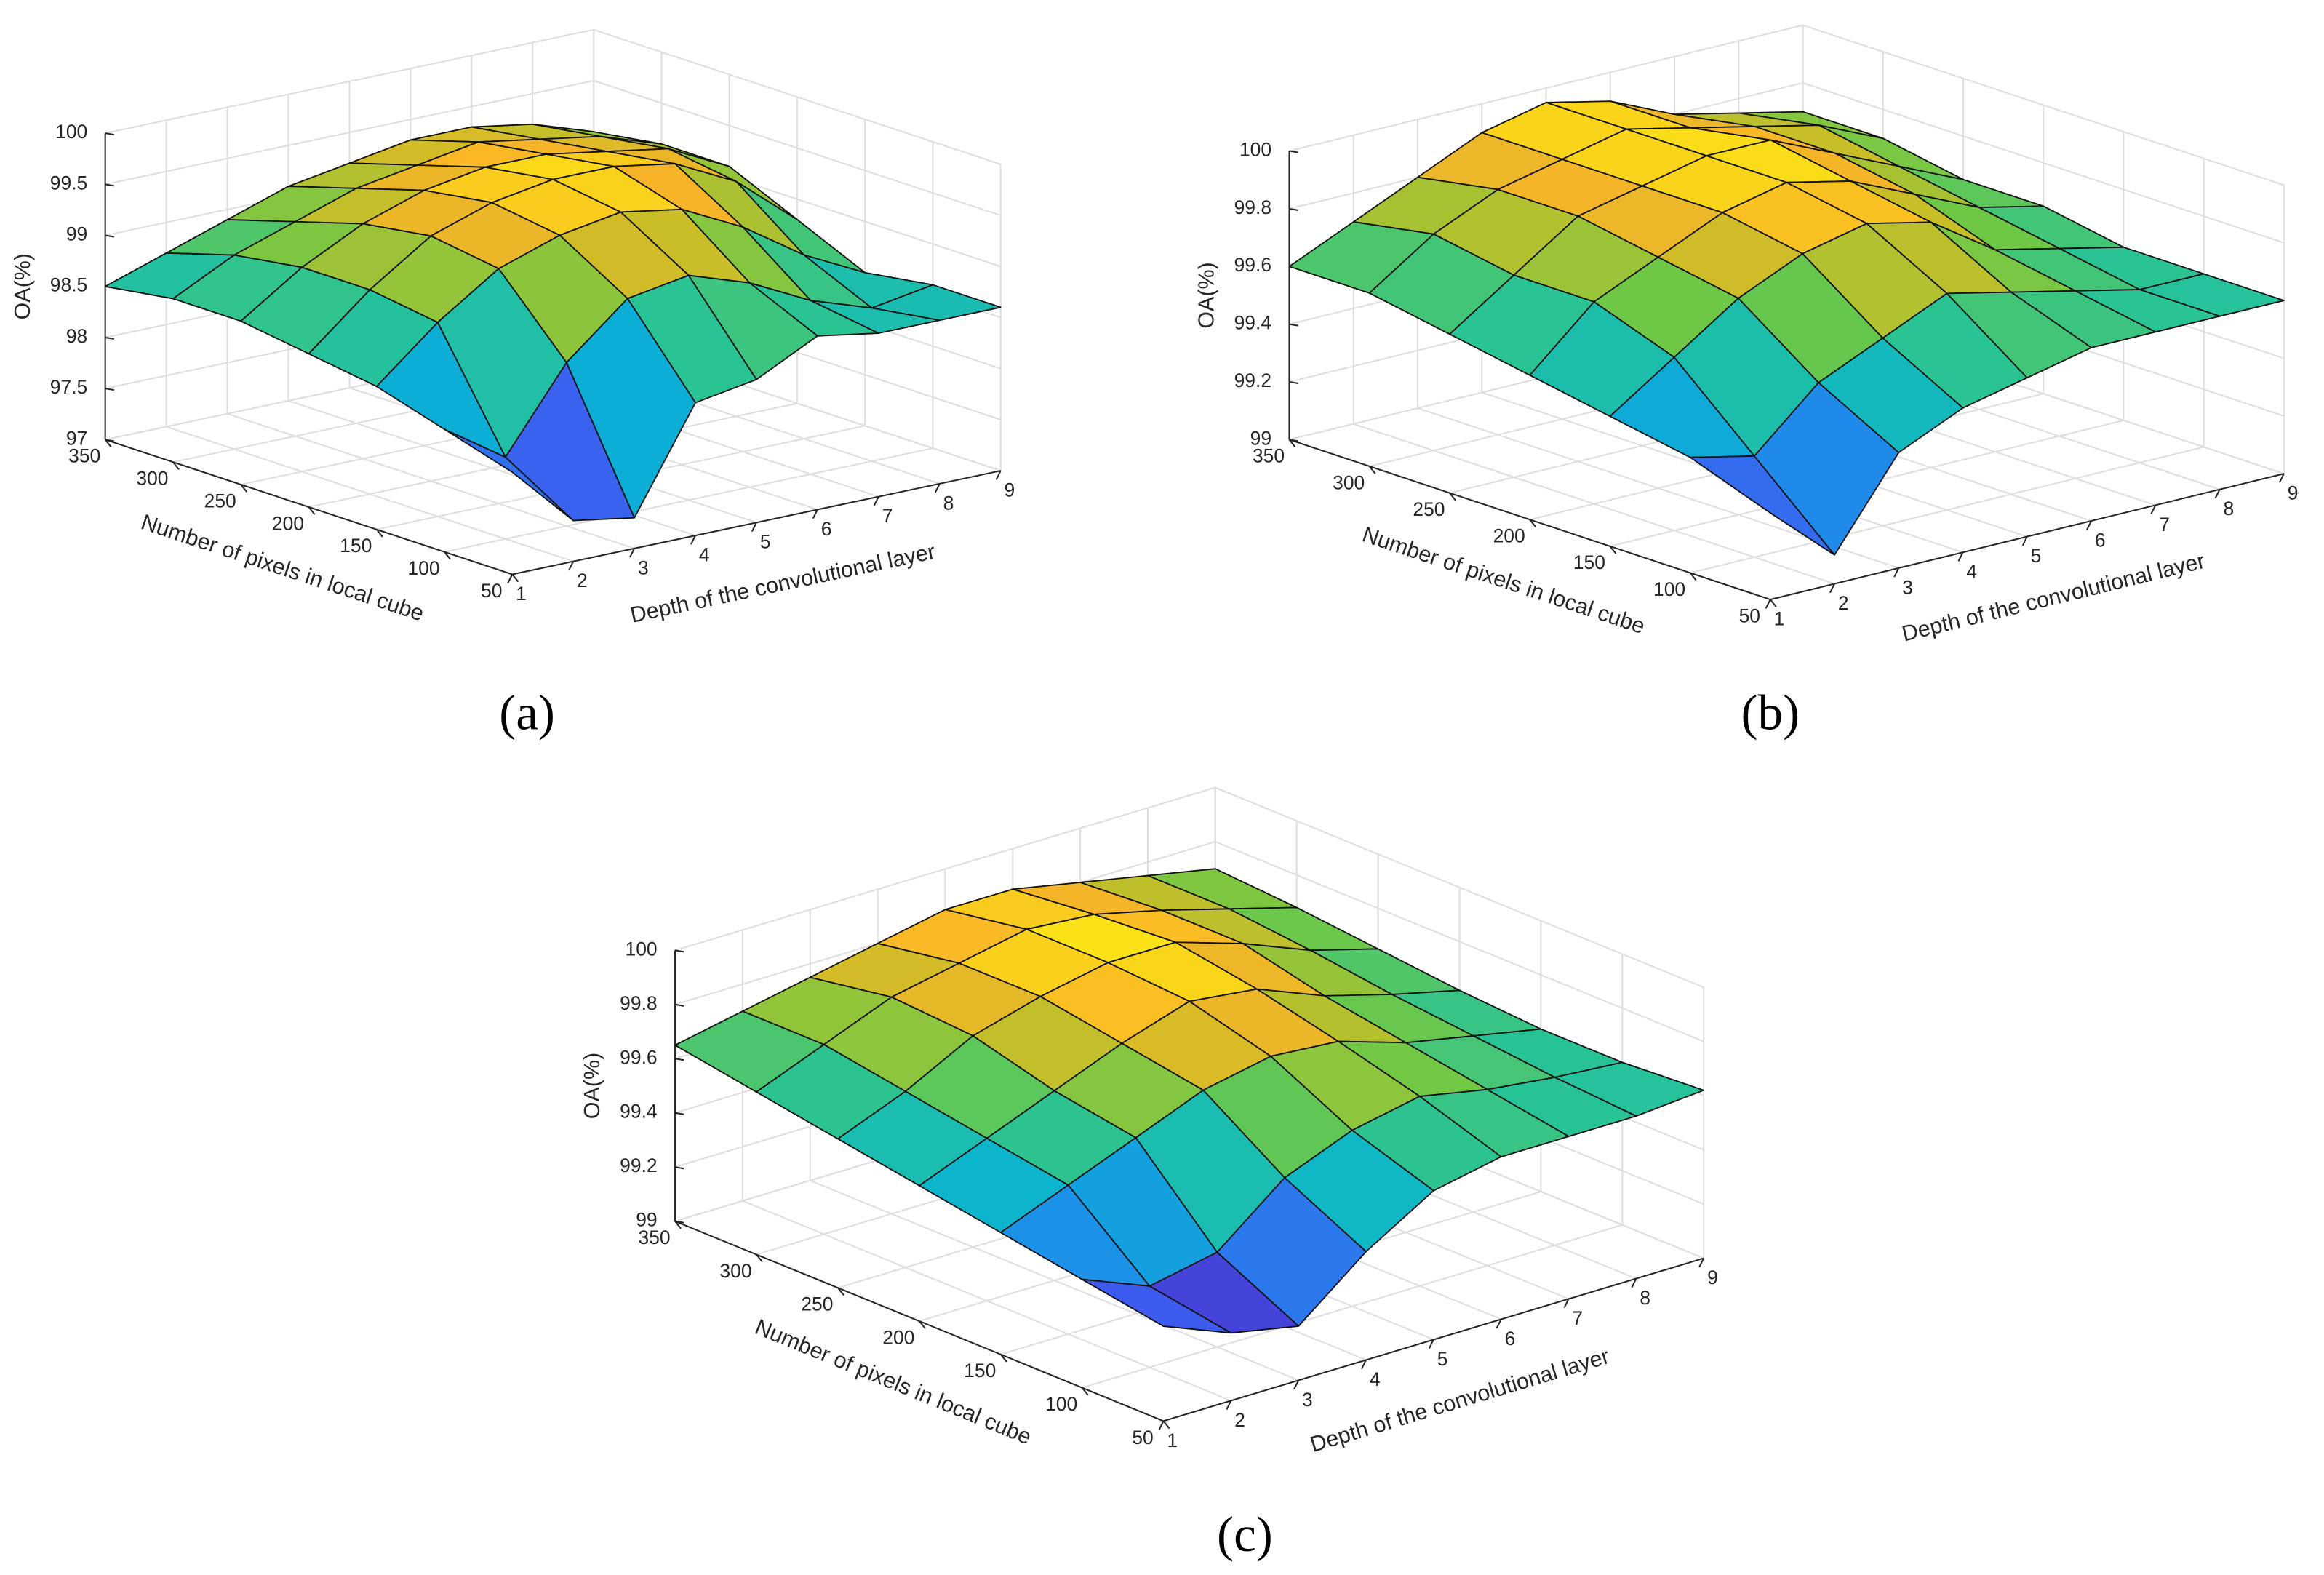  Describe the element at coordinates (68, 285) in the screenshot. I see `z-tick-label: 98.5` at that location.